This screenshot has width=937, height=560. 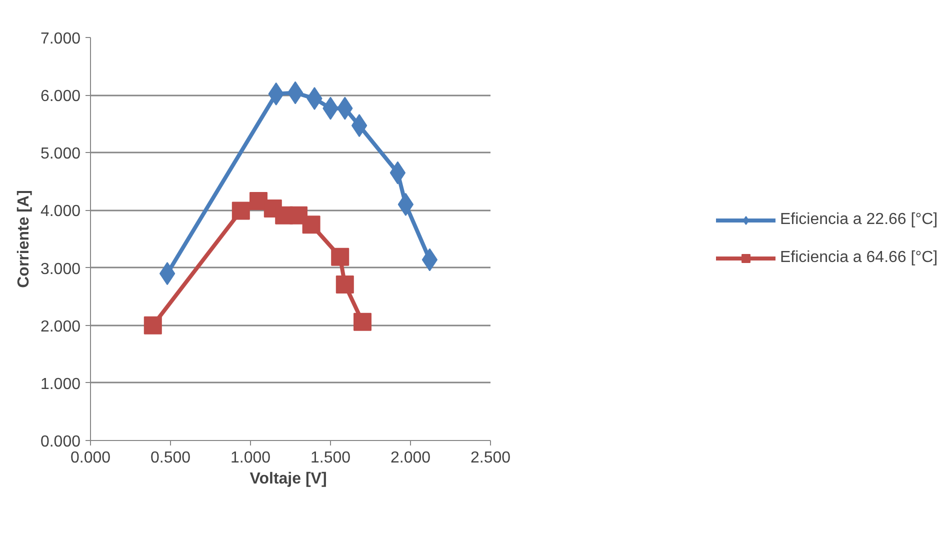 I want to click on y-axis-title: Corriente [A], so click(x=23, y=239).